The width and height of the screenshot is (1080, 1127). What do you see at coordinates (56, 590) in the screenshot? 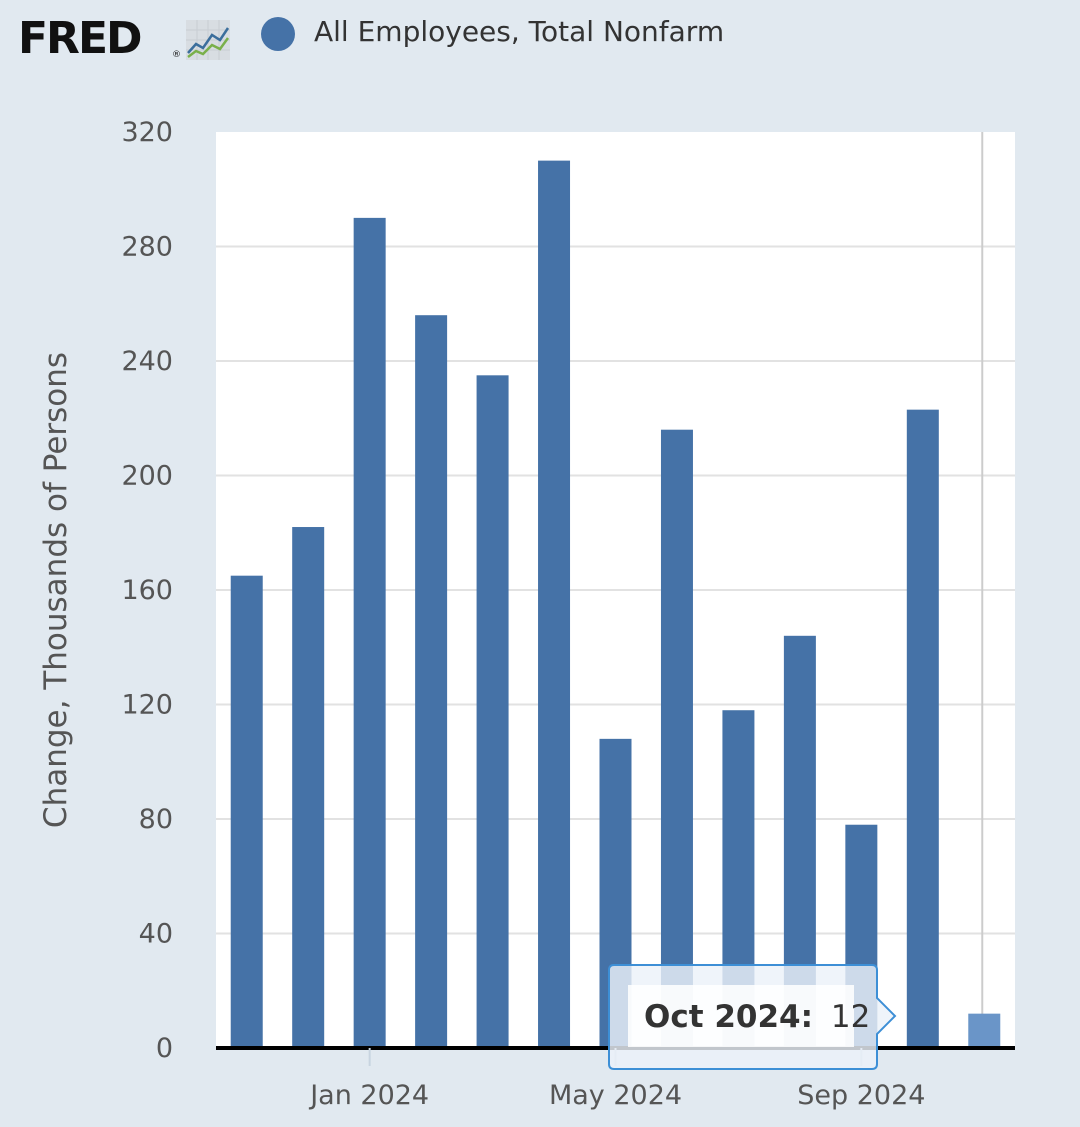
I see `y-axis-label: Change, Thousands of Persons` at bounding box center [56, 590].